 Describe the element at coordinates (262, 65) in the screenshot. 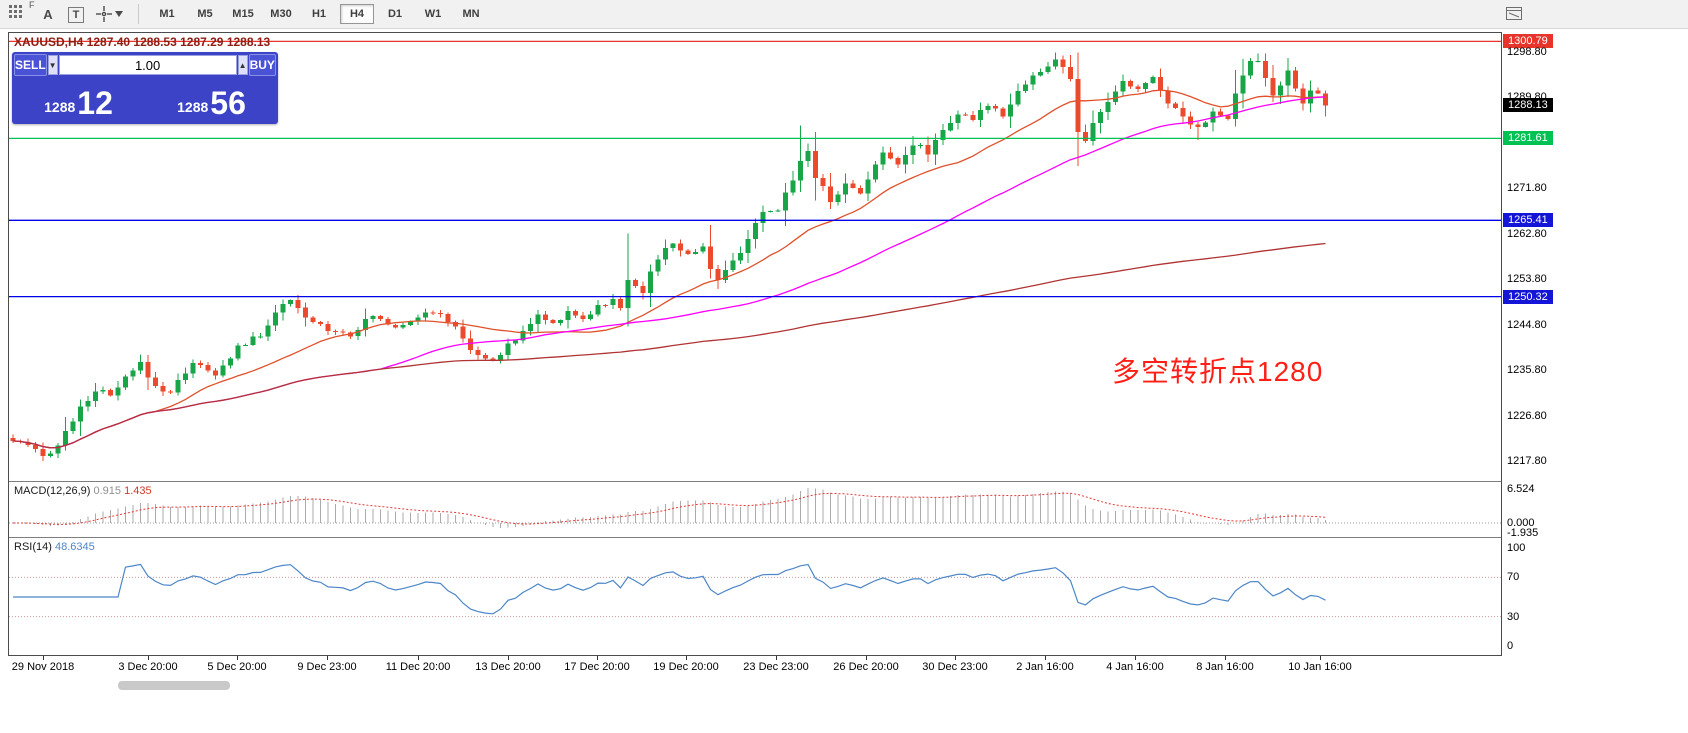

I see `buy-button: BUY` at that location.